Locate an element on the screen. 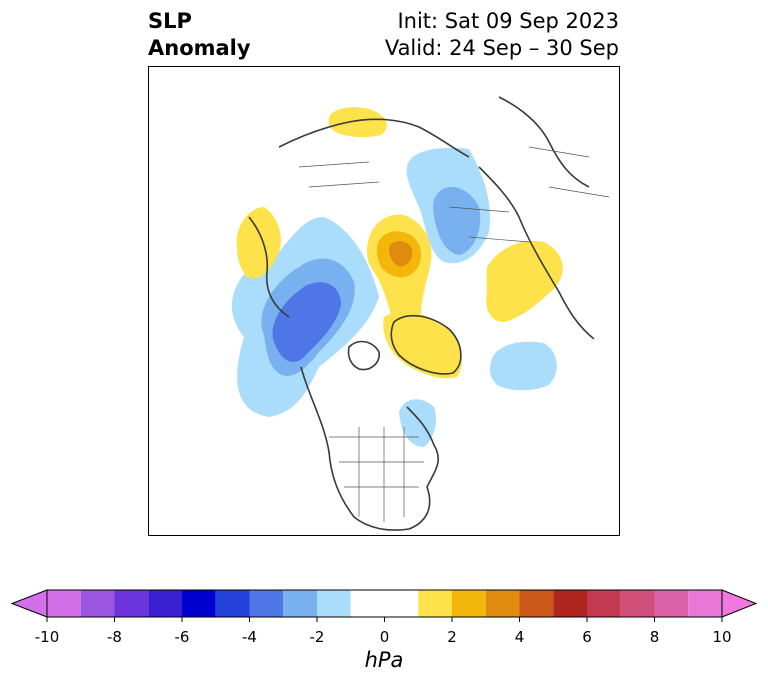 The height and width of the screenshot is (686, 768). eurasia-coast is located at coordinates (536, 253).